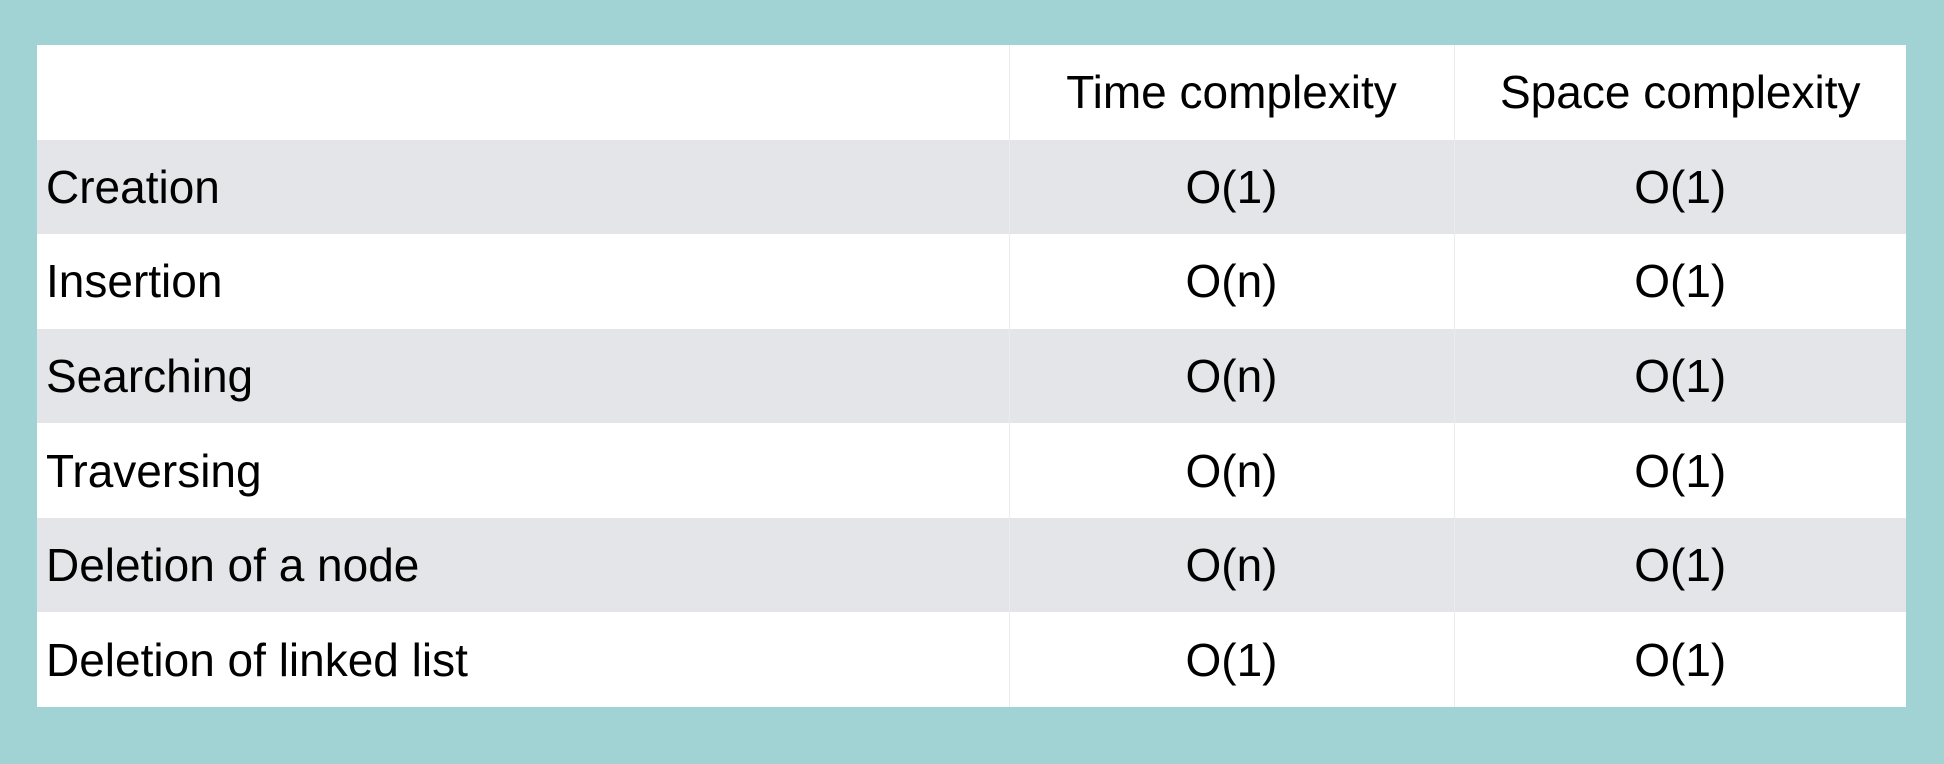  Describe the element at coordinates (971, 281) in the screenshot. I see `table-row: Insertion O(n) O(1)` at that location.